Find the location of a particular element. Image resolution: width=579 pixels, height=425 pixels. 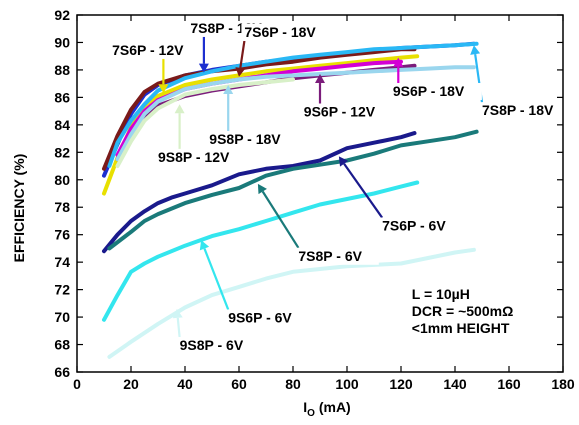

x-tick-label: 60 is located at coordinates (239, 384).